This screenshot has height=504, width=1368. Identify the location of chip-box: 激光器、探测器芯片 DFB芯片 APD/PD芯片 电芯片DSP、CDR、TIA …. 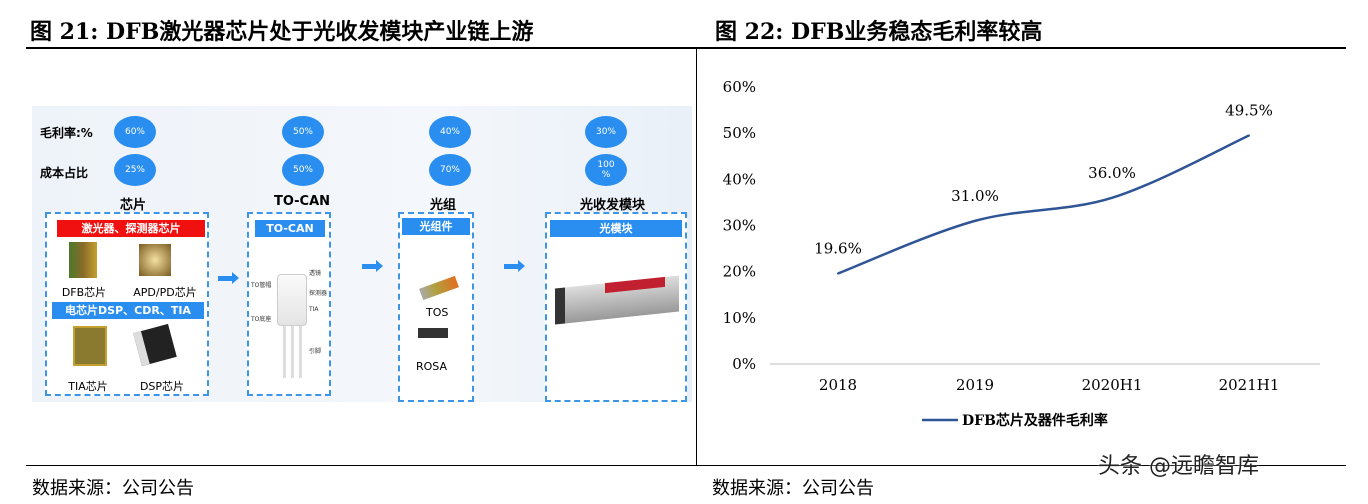
(127, 304).